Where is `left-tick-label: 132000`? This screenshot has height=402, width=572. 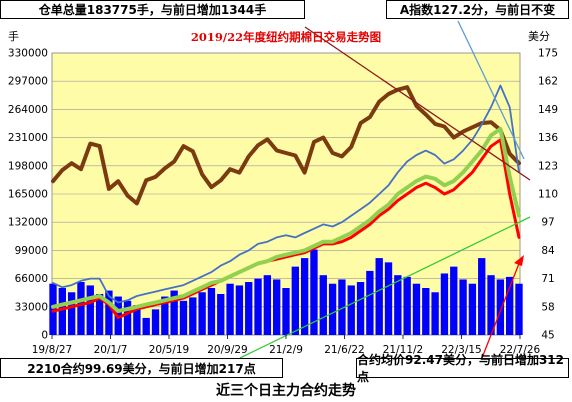 left-tick-label: 132000 is located at coordinates (28, 223).